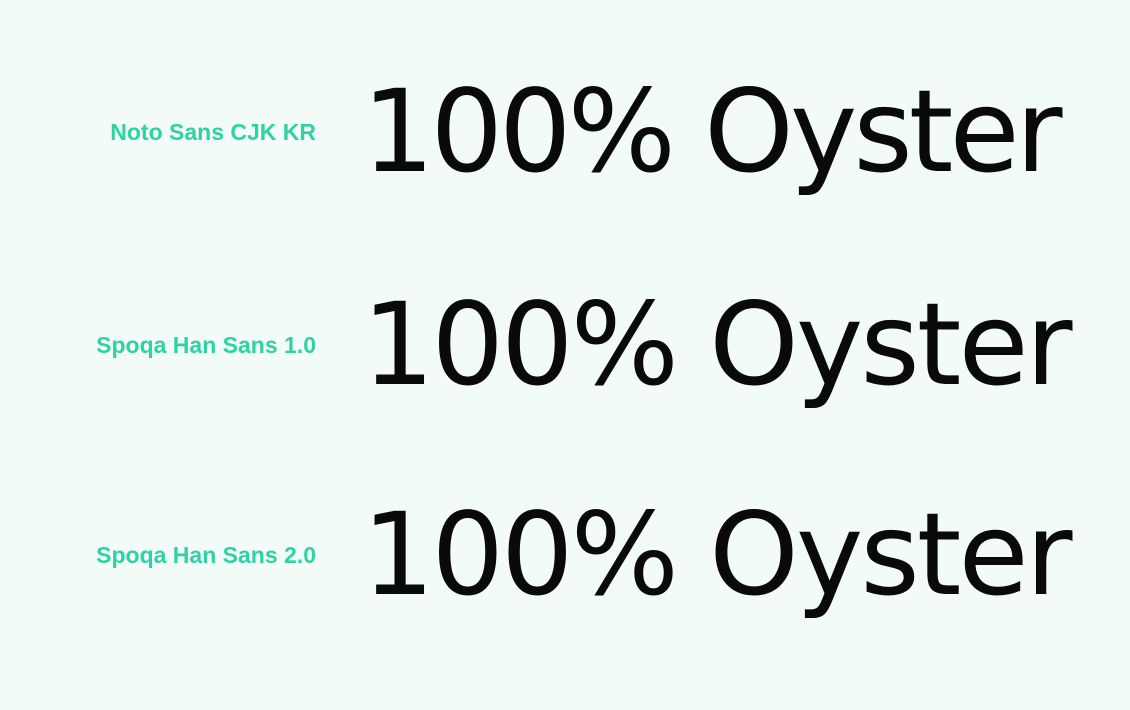 Image resolution: width=1130 pixels, height=710 pixels. What do you see at coordinates (206, 555) in the screenshot?
I see `font-name-label: Spoqa Han Sans 2.0` at bounding box center [206, 555].